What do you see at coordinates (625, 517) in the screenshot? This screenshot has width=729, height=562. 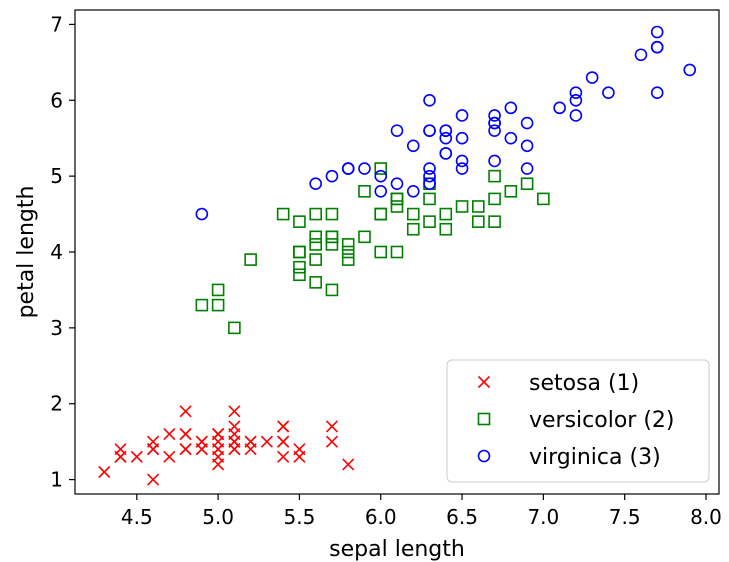 I see `x-tick-label: 7.5` at bounding box center [625, 517].